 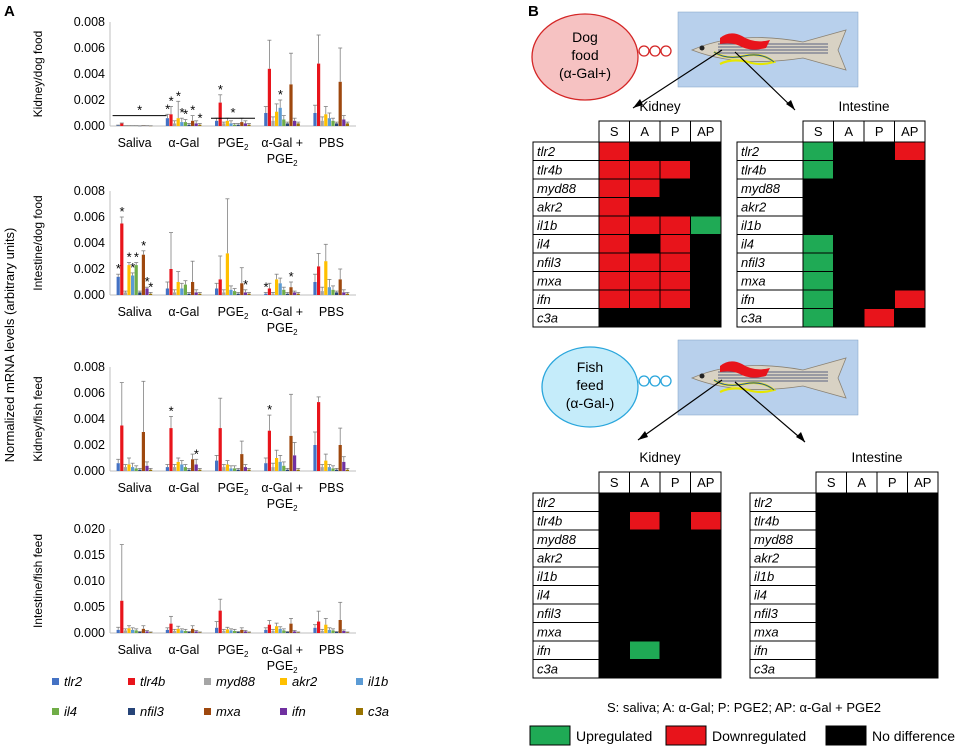 What do you see at coordinates (224, 631) in the screenshot?
I see `bar-myd88` at bounding box center [224, 631].